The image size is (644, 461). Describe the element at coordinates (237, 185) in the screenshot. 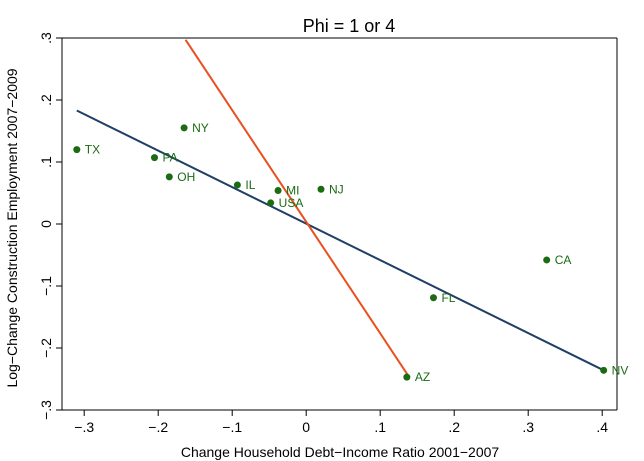

I see `data-point-il` at that location.